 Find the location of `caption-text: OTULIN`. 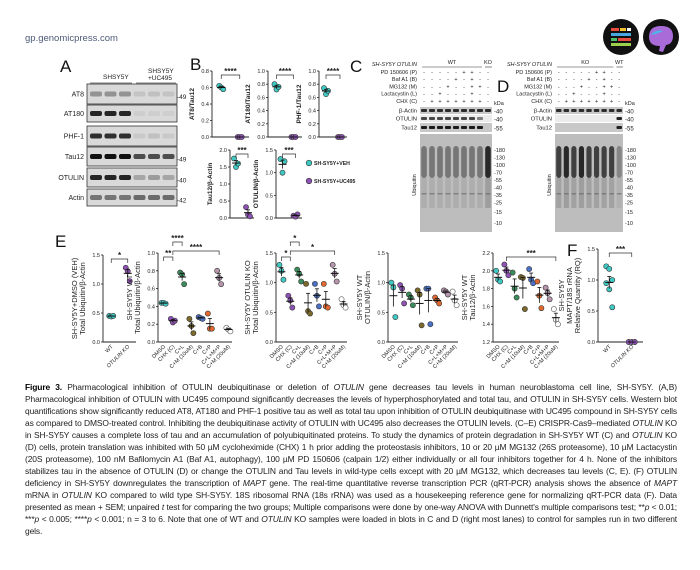

caption-text: OTULIN is located at coordinates (348, 387).